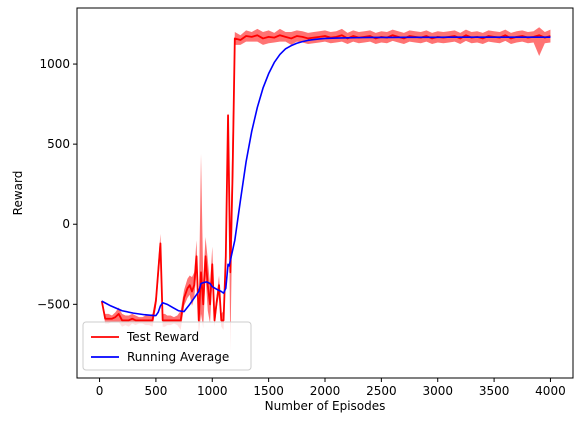 The image size is (583, 432). I want to click on x-tick-label: 500, so click(155, 391).